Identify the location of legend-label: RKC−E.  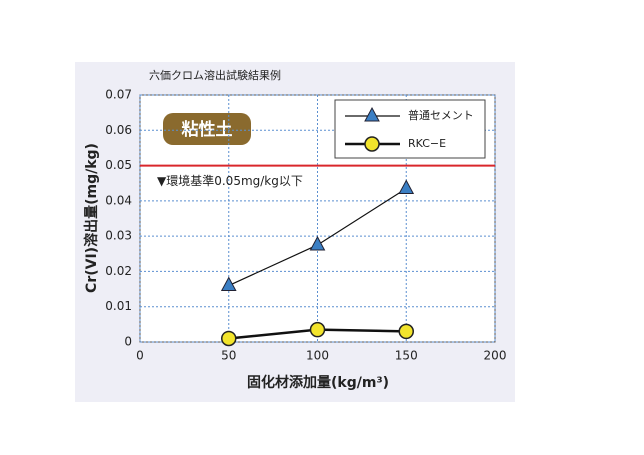
(427, 143).